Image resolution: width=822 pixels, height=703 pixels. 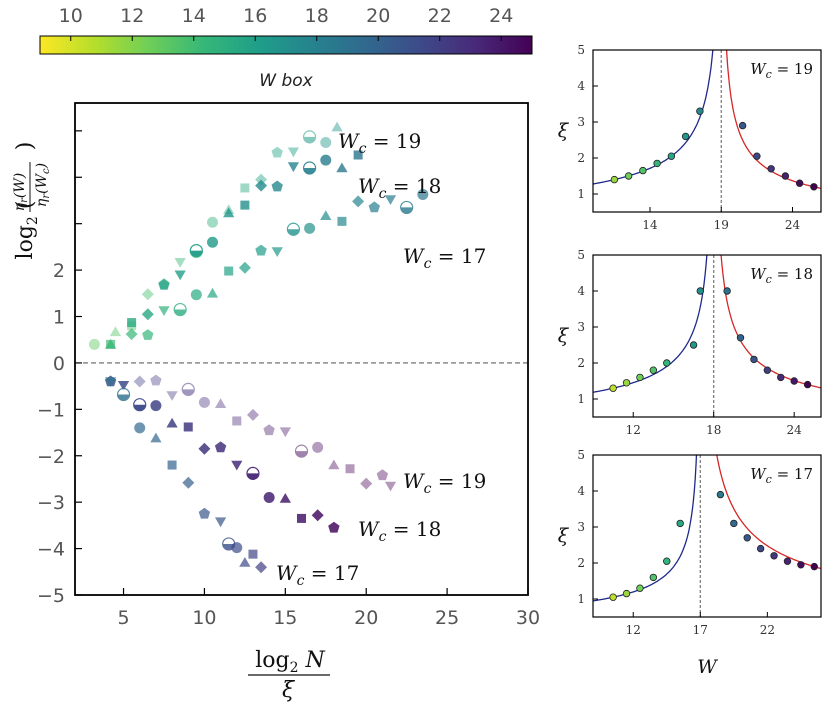 I want to click on x-tick-label: 30, so click(x=528, y=618).